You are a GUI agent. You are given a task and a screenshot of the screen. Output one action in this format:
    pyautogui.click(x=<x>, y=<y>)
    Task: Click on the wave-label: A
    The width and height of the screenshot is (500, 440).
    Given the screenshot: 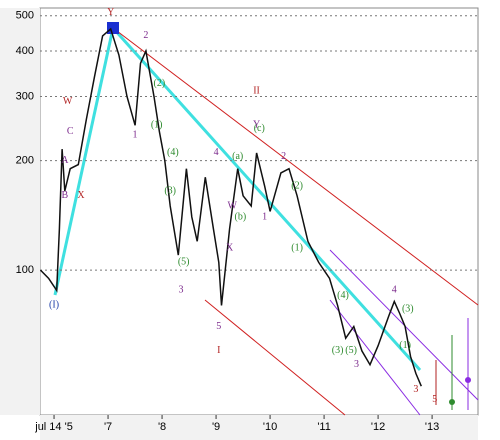 What is the action you would take?
    pyautogui.click(x=65, y=160)
    